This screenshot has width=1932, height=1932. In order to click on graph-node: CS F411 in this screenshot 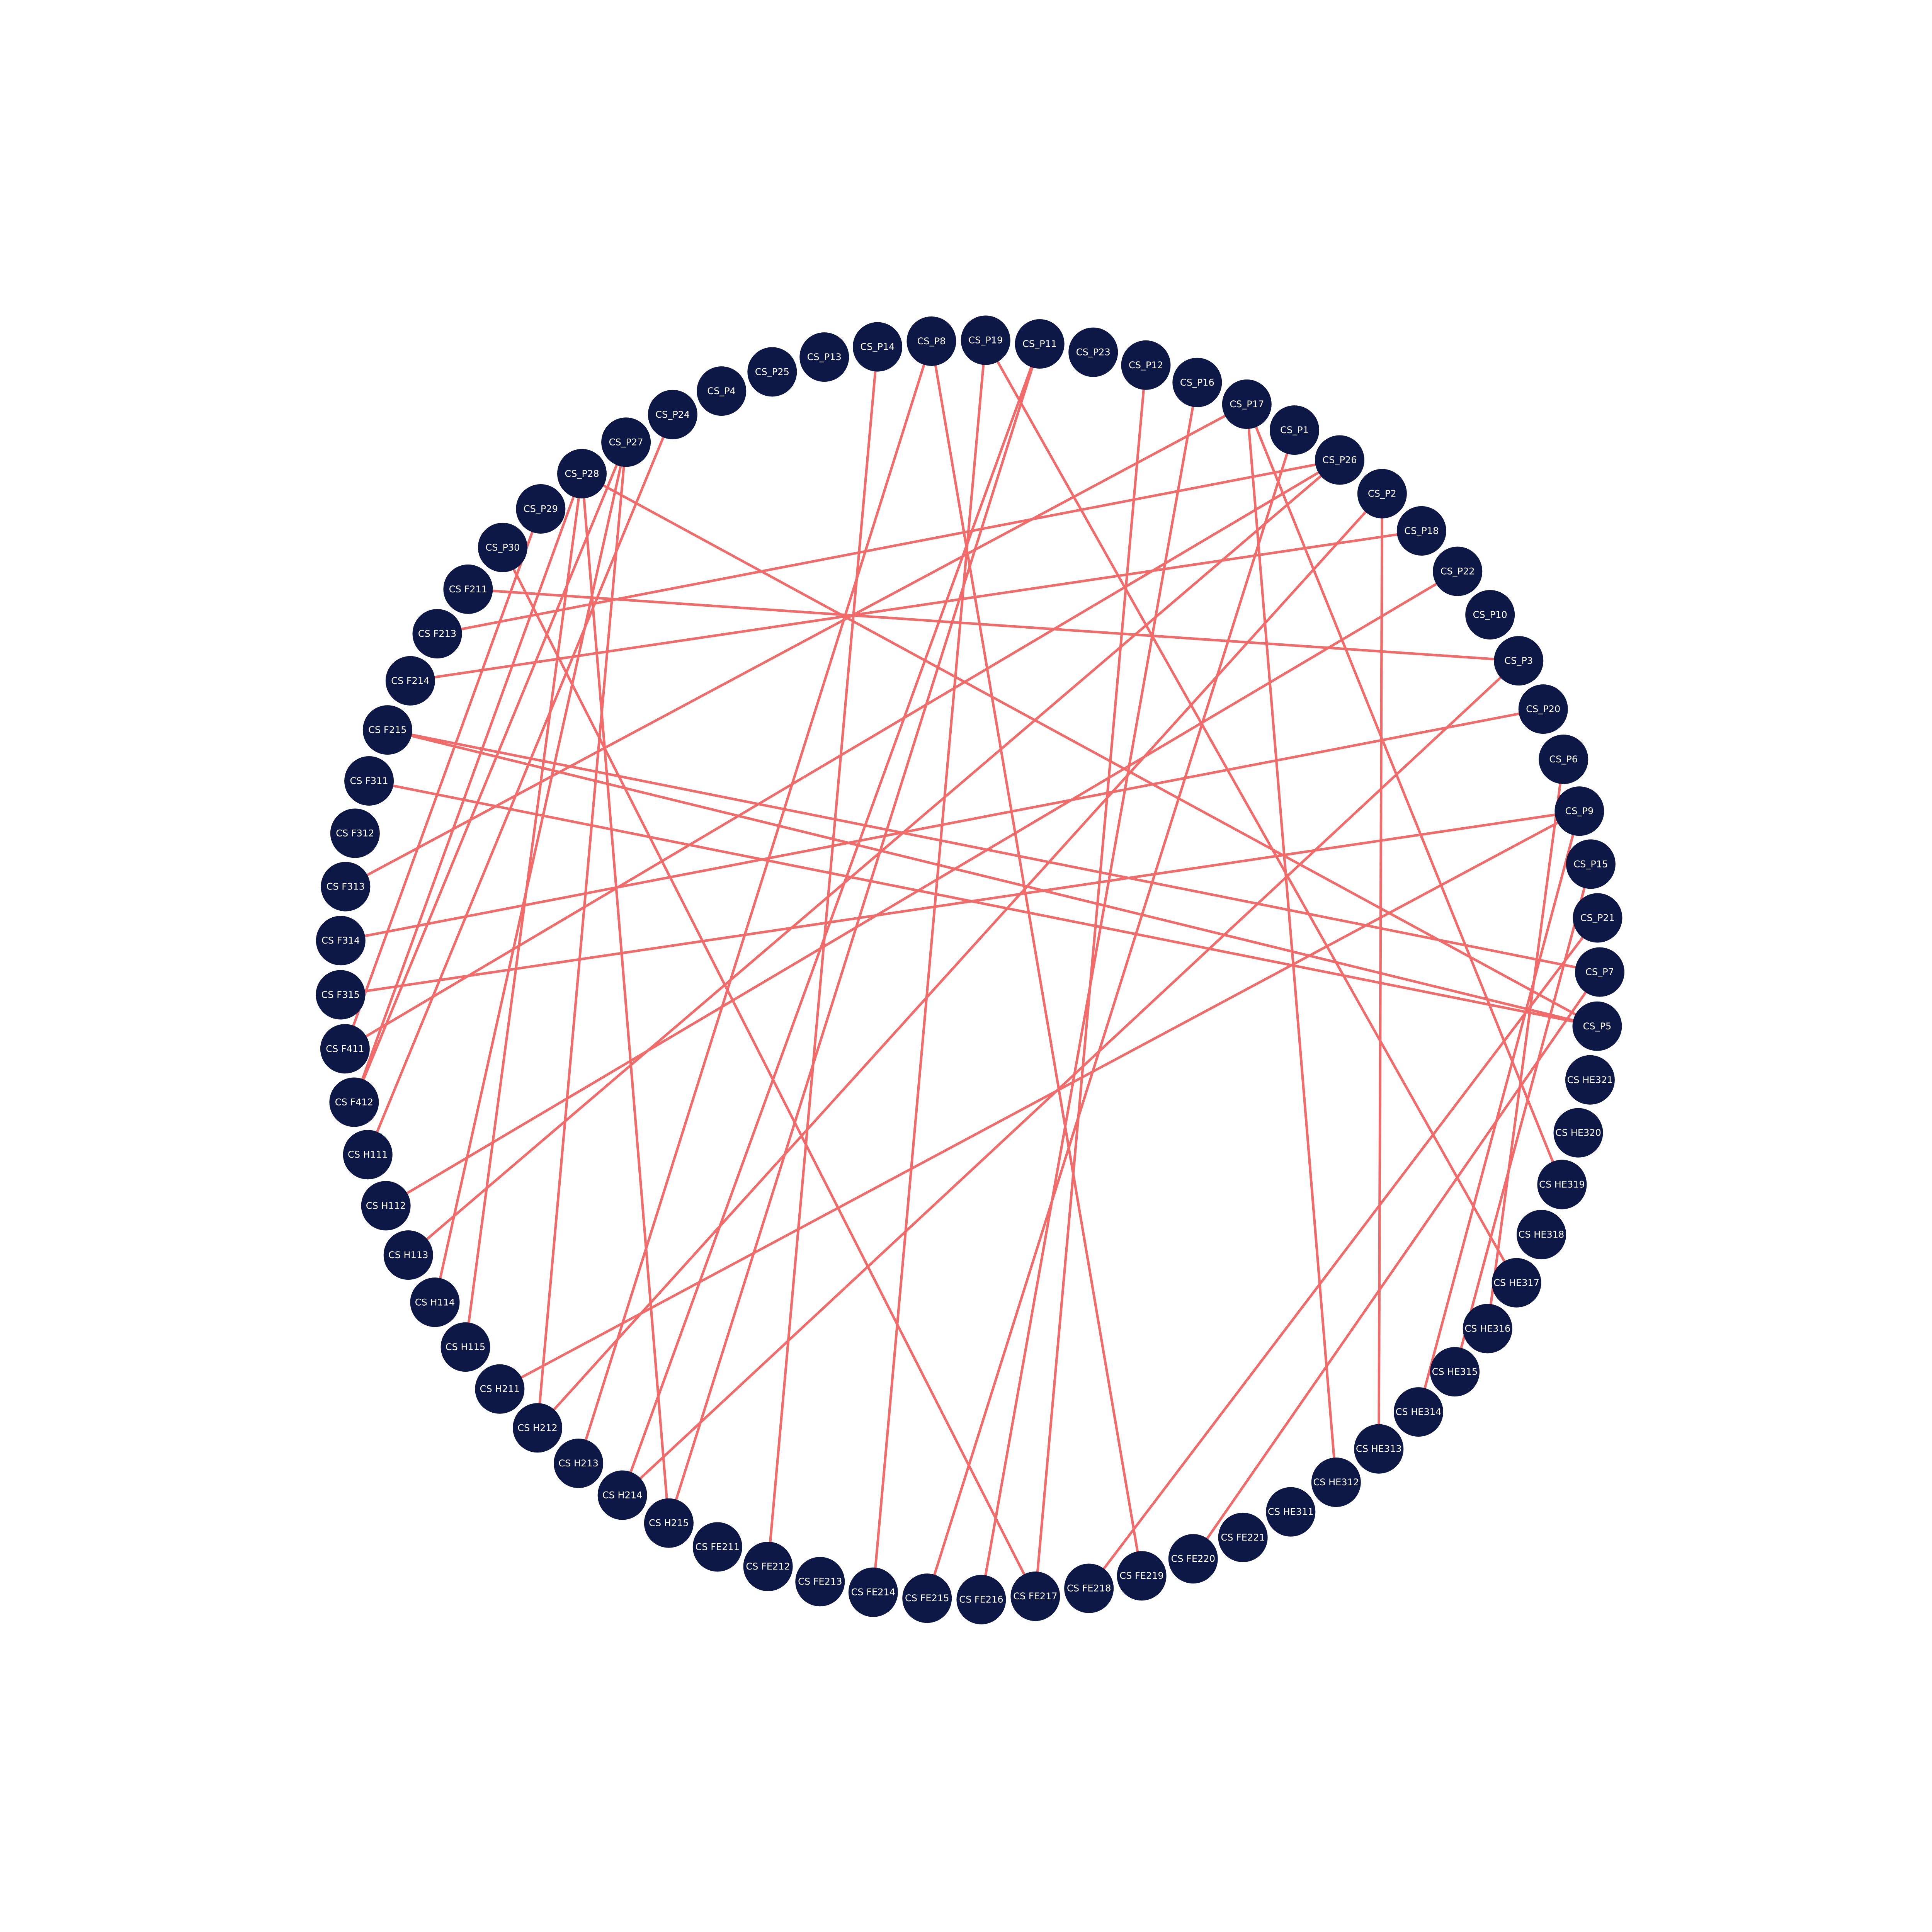, I will do `click(345, 1049)`.